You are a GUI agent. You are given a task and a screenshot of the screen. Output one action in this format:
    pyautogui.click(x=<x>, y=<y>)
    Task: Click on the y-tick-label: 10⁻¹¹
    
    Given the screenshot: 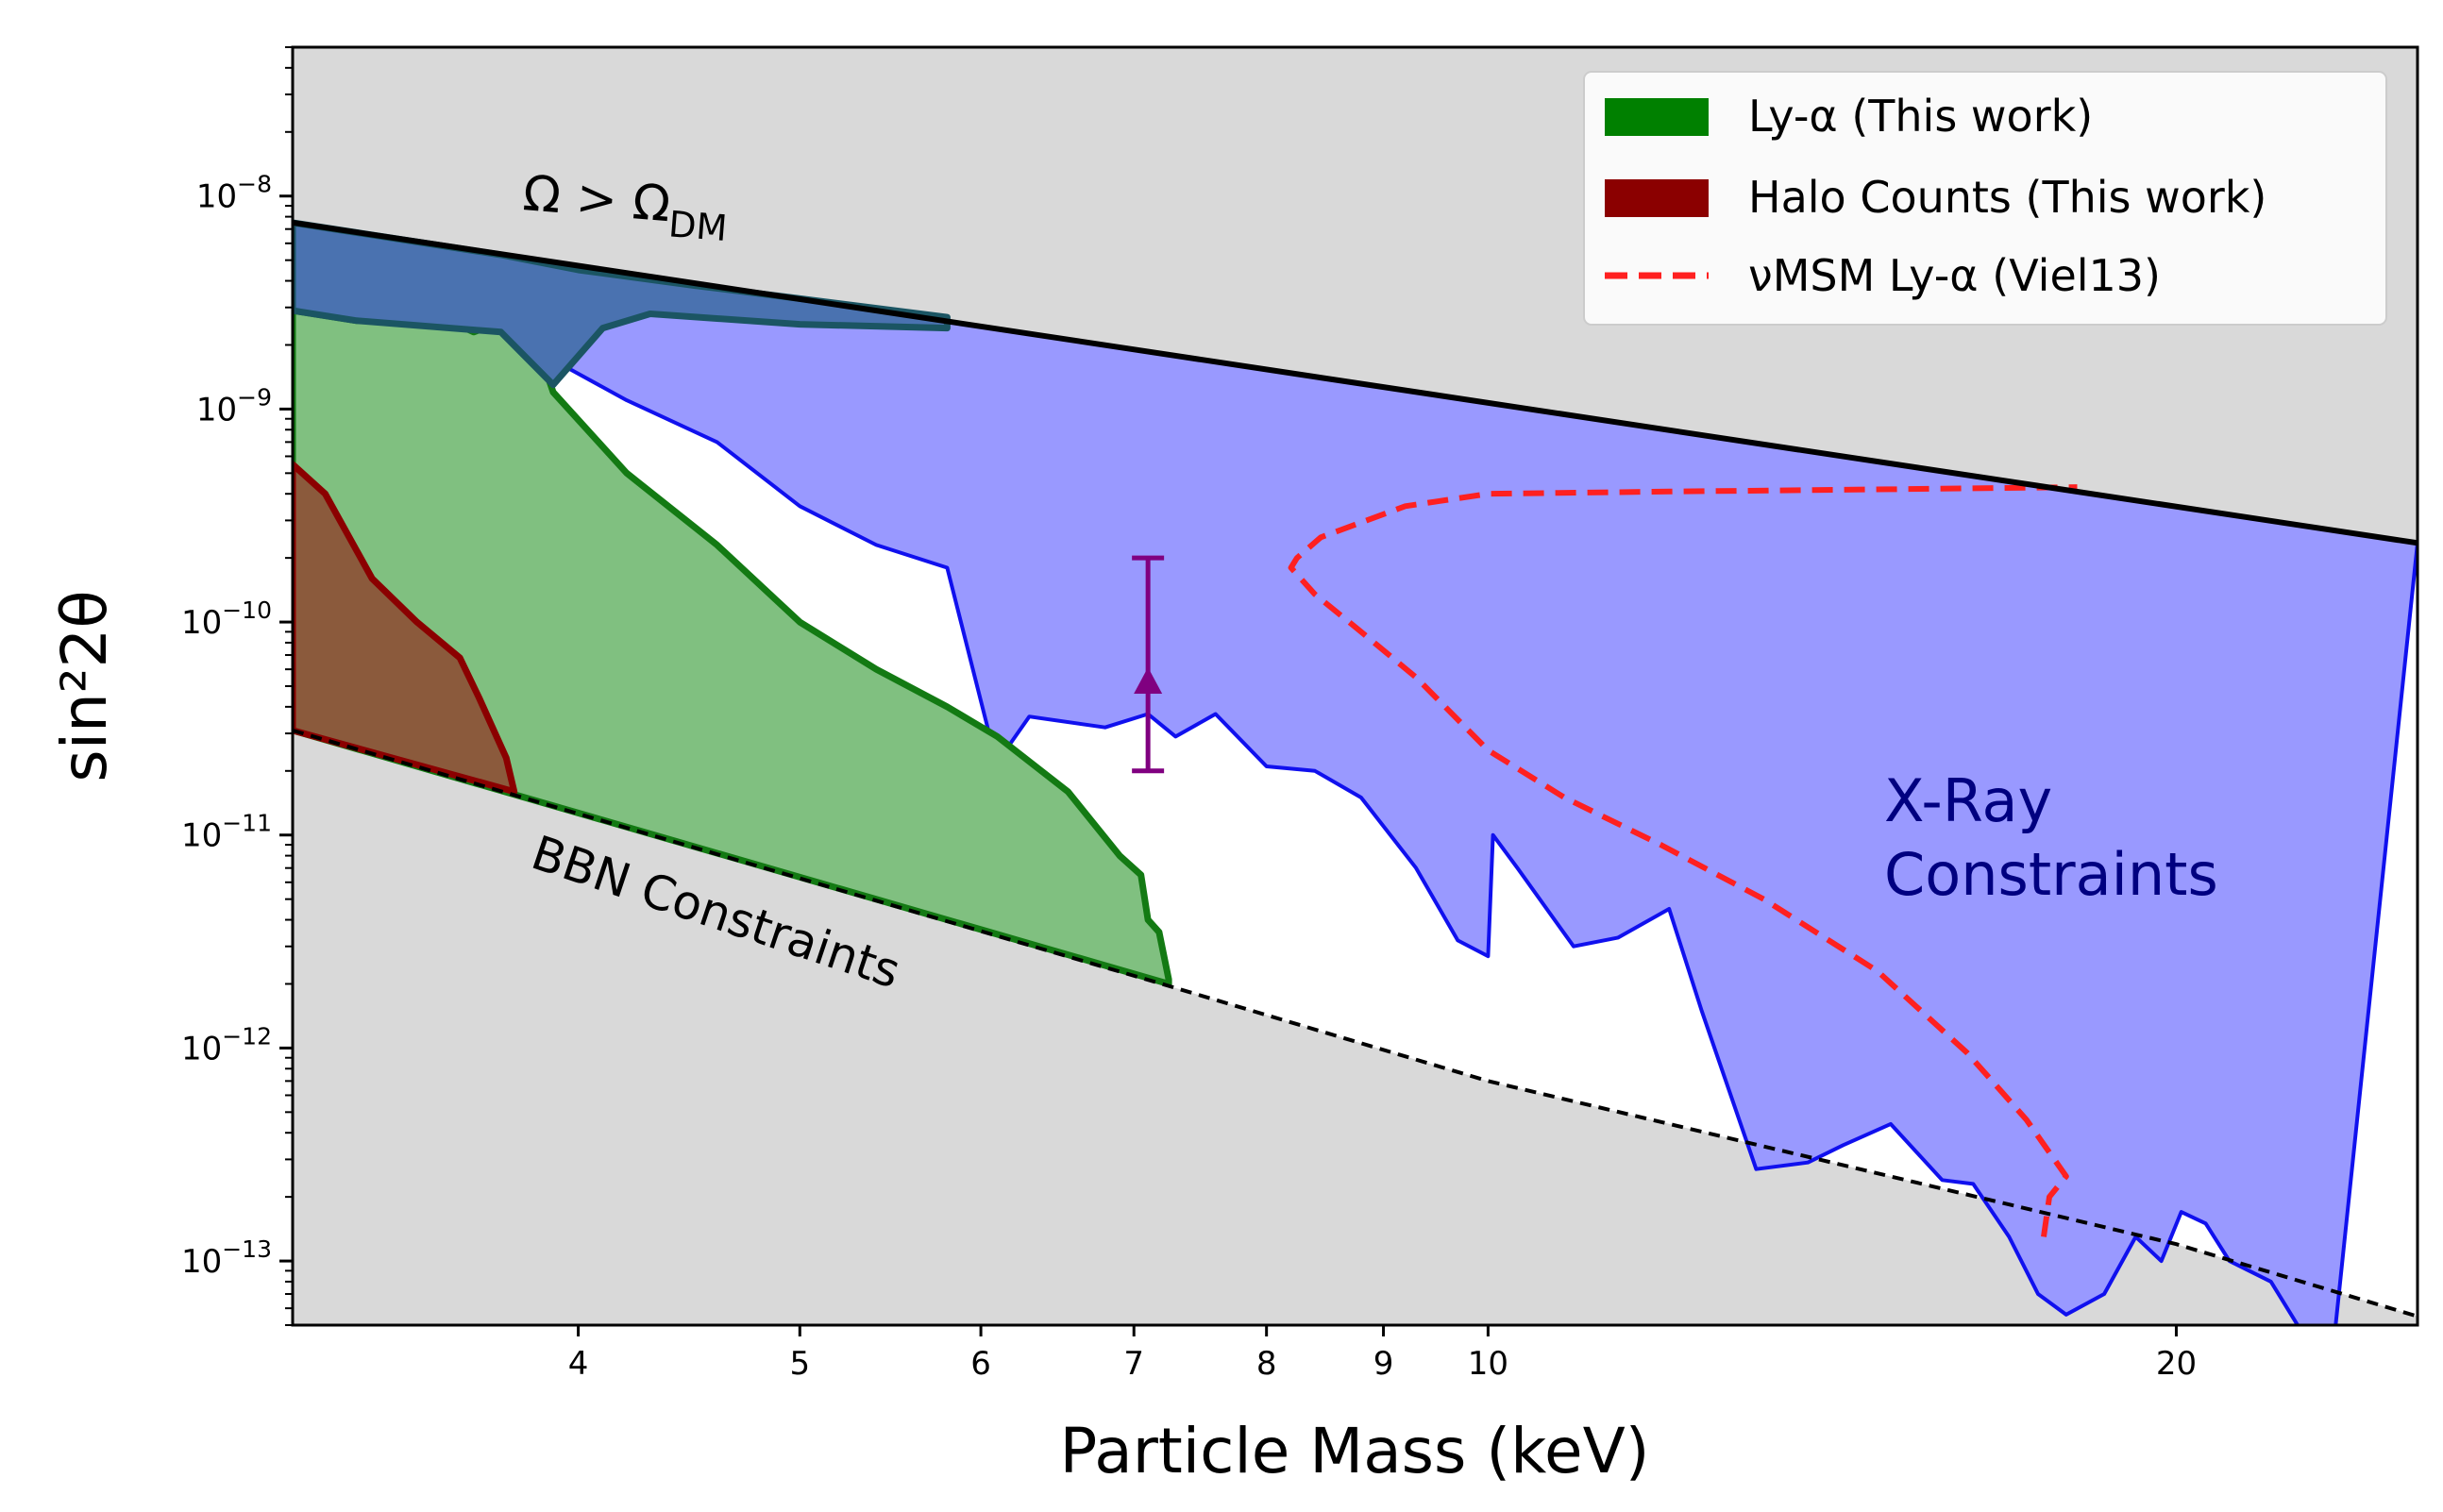 What is the action you would take?
    pyautogui.click(x=227, y=832)
    